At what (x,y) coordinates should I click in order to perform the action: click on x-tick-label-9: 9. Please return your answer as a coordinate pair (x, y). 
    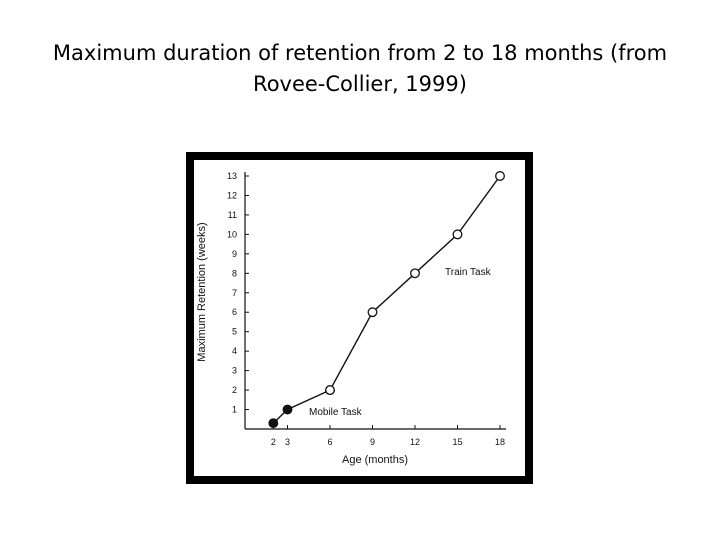
    Looking at the image, I should click on (372, 442).